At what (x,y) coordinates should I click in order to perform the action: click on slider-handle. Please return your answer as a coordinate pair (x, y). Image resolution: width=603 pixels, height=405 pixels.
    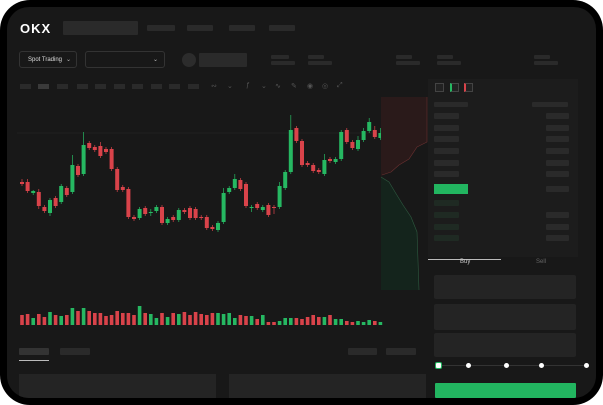
    Looking at the image, I should click on (438, 365).